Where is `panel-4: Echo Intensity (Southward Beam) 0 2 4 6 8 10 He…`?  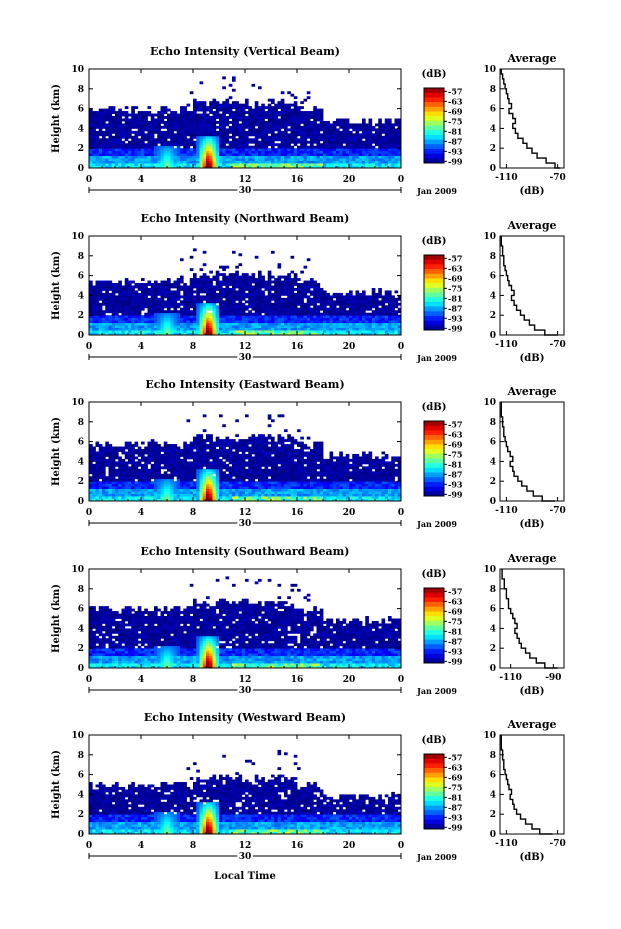
panel-4: Echo Intensity (Southward Beam) 0 2 4 6 8 10 He… is located at coordinates (308, 621).